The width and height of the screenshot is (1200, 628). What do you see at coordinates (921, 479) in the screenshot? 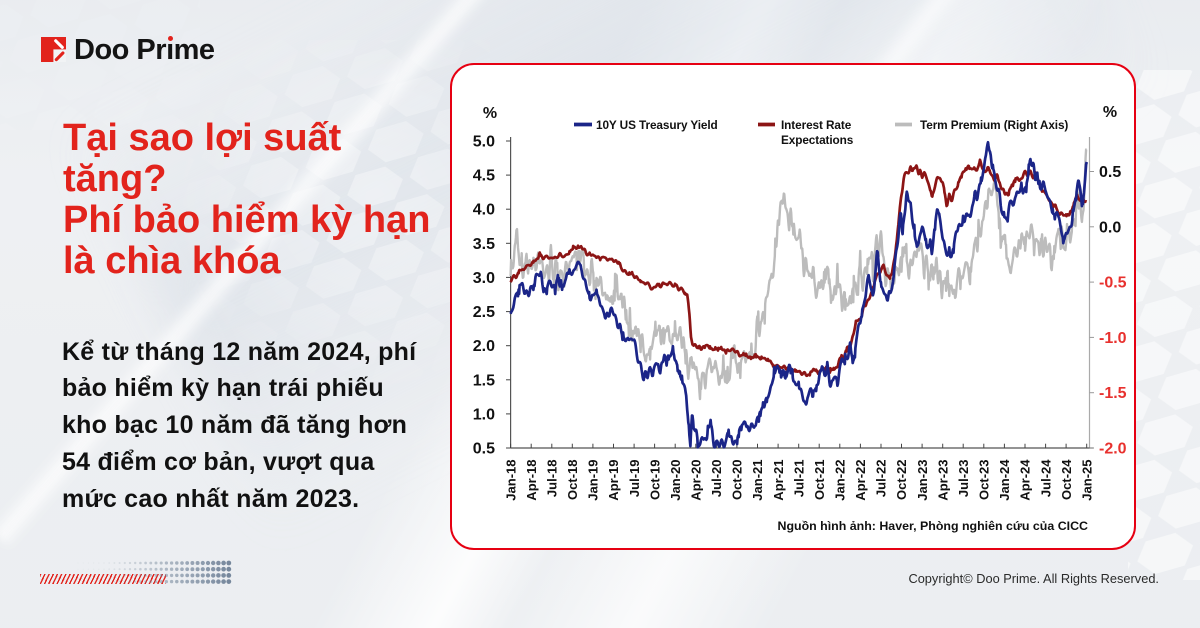
I see `svg-text: Jan-23` at bounding box center [921, 479].